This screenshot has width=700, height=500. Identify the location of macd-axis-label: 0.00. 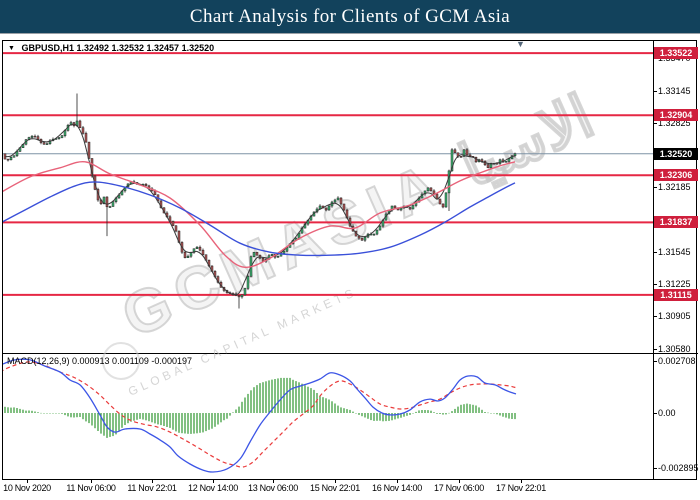
(667, 413).